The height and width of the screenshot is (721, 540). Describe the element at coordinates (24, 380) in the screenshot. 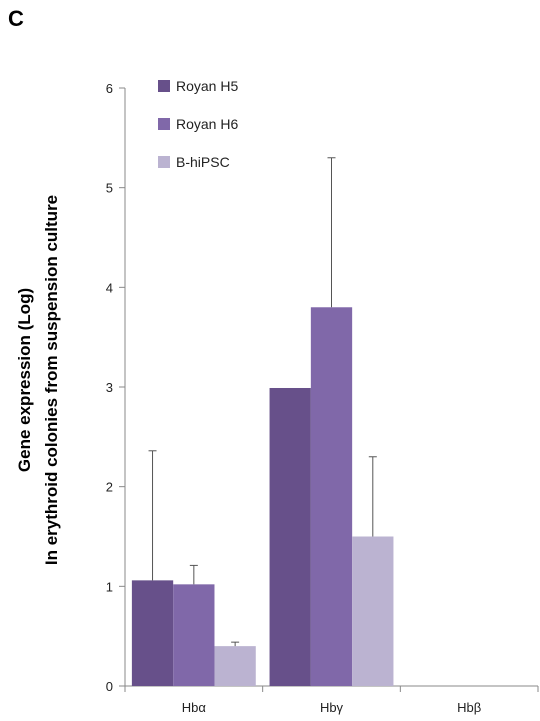

I see `y-axis-title-line1: Gene expression (Log)` at that location.